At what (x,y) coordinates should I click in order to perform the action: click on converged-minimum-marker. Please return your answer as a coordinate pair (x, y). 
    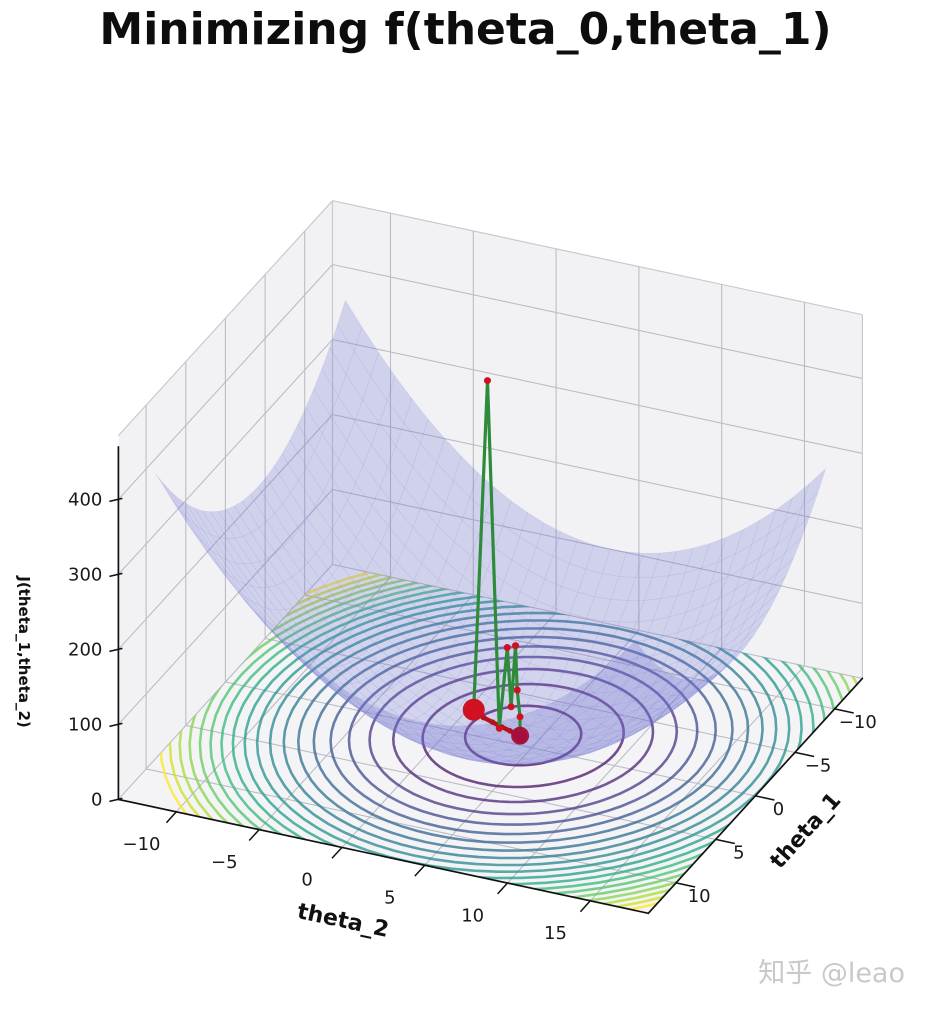
    Looking at the image, I should click on (520, 735).